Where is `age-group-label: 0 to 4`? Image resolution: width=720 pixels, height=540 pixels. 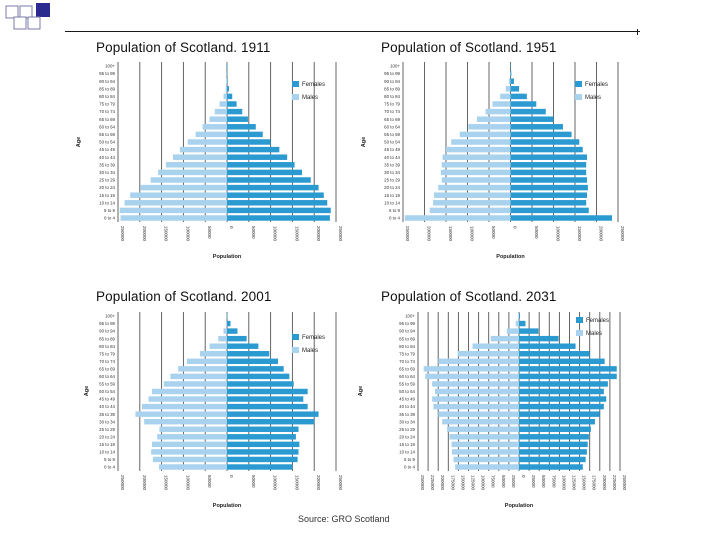
age-group-label: 0 to 4 is located at coordinates (395, 218).